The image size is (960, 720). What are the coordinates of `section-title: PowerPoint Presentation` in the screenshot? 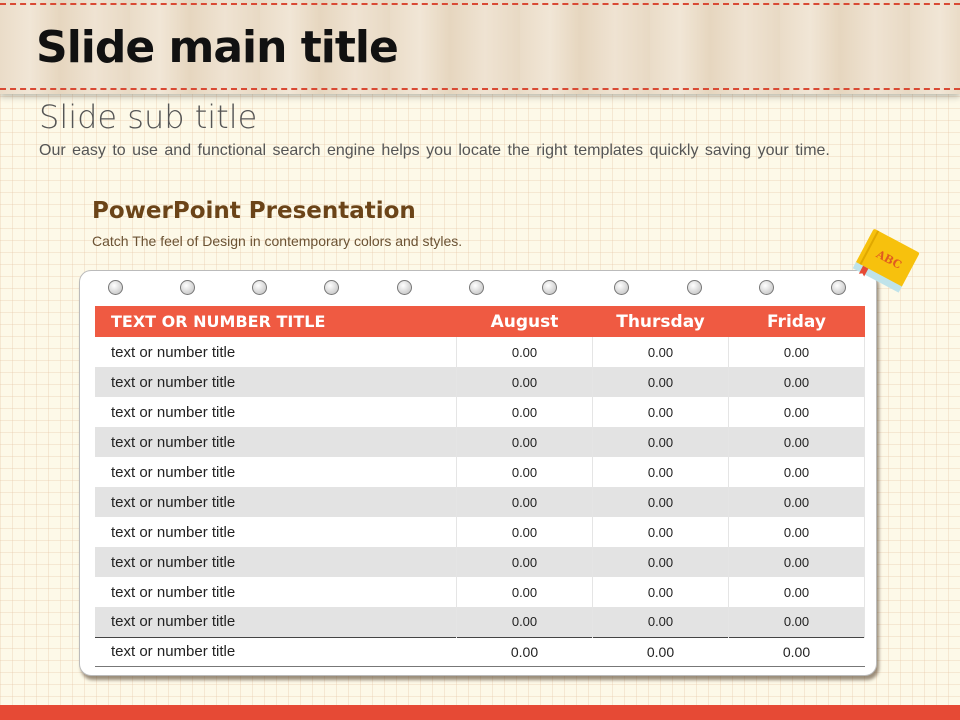 It's located at (254, 211).